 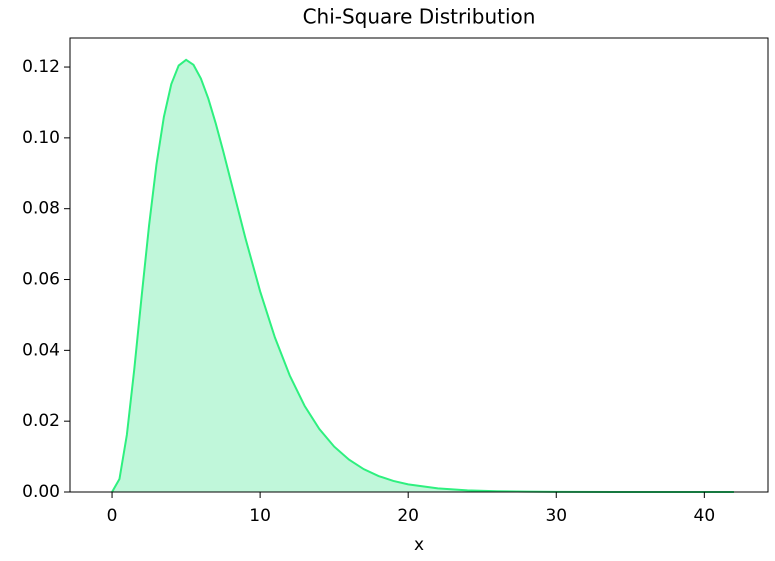 What do you see at coordinates (41, 138) in the screenshot?
I see `y-tick-label: 0.10` at bounding box center [41, 138].